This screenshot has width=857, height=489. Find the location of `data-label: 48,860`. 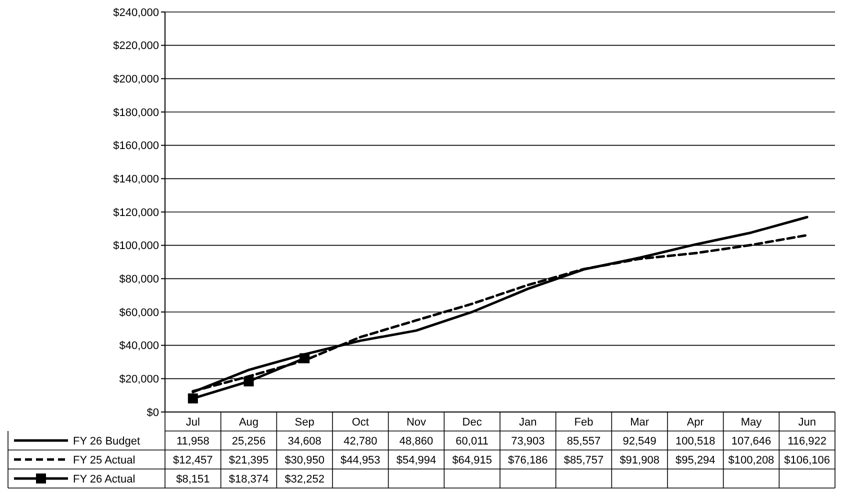

data-label: 48,860 is located at coordinates (416, 441).